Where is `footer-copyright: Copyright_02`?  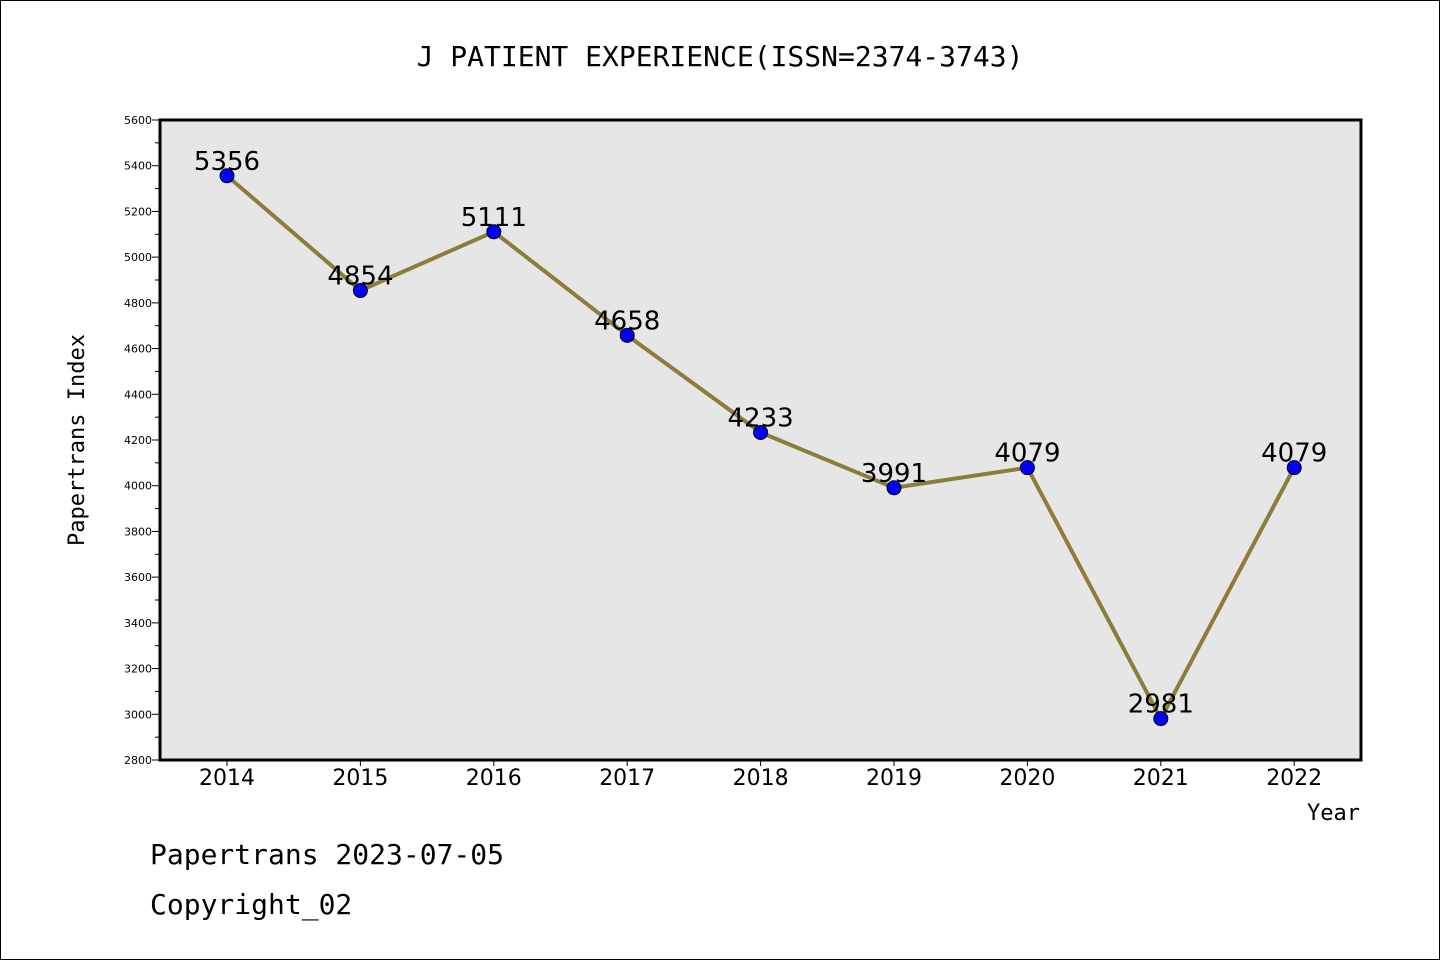 footer-copyright: Copyright_02 is located at coordinates (251, 905).